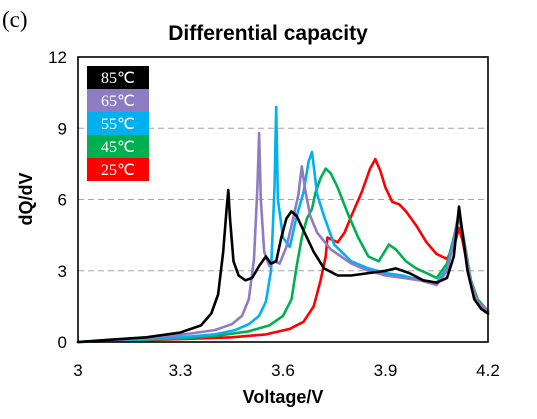 The width and height of the screenshot is (537, 419). What do you see at coordinates (57, 57) in the screenshot?
I see `y-tick-label: 12` at bounding box center [57, 57].